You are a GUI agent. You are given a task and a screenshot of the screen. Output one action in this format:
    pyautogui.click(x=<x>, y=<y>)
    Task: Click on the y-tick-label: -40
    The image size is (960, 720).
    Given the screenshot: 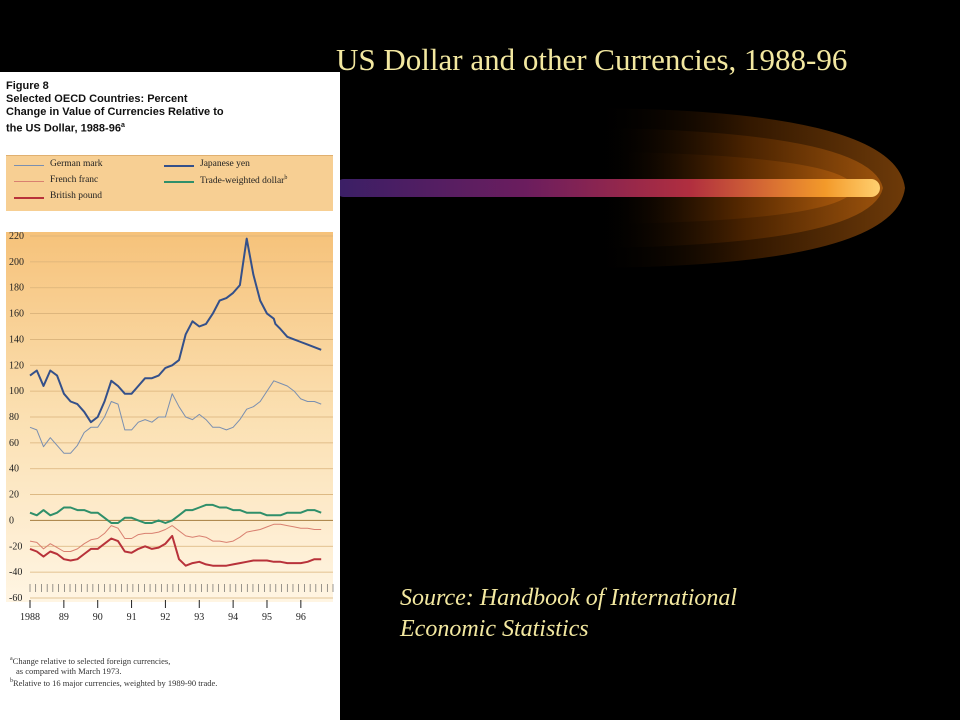 What is the action you would take?
    pyautogui.click(x=15, y=572)
    